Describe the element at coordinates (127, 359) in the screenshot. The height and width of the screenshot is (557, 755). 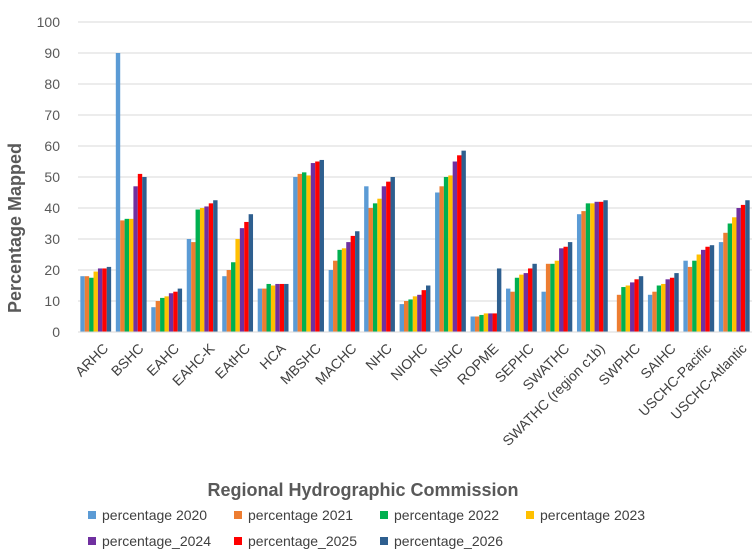
I see `x-tick-label: BSHC` at that location.